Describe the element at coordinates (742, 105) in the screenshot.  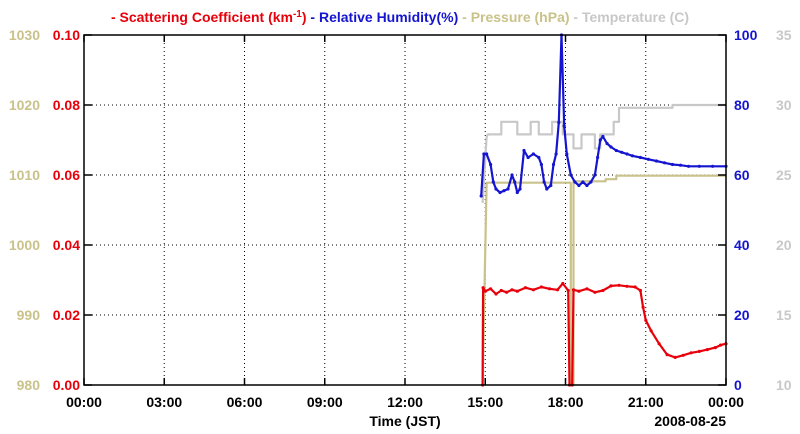
I see `humidity-tick-label: 80` at that location.